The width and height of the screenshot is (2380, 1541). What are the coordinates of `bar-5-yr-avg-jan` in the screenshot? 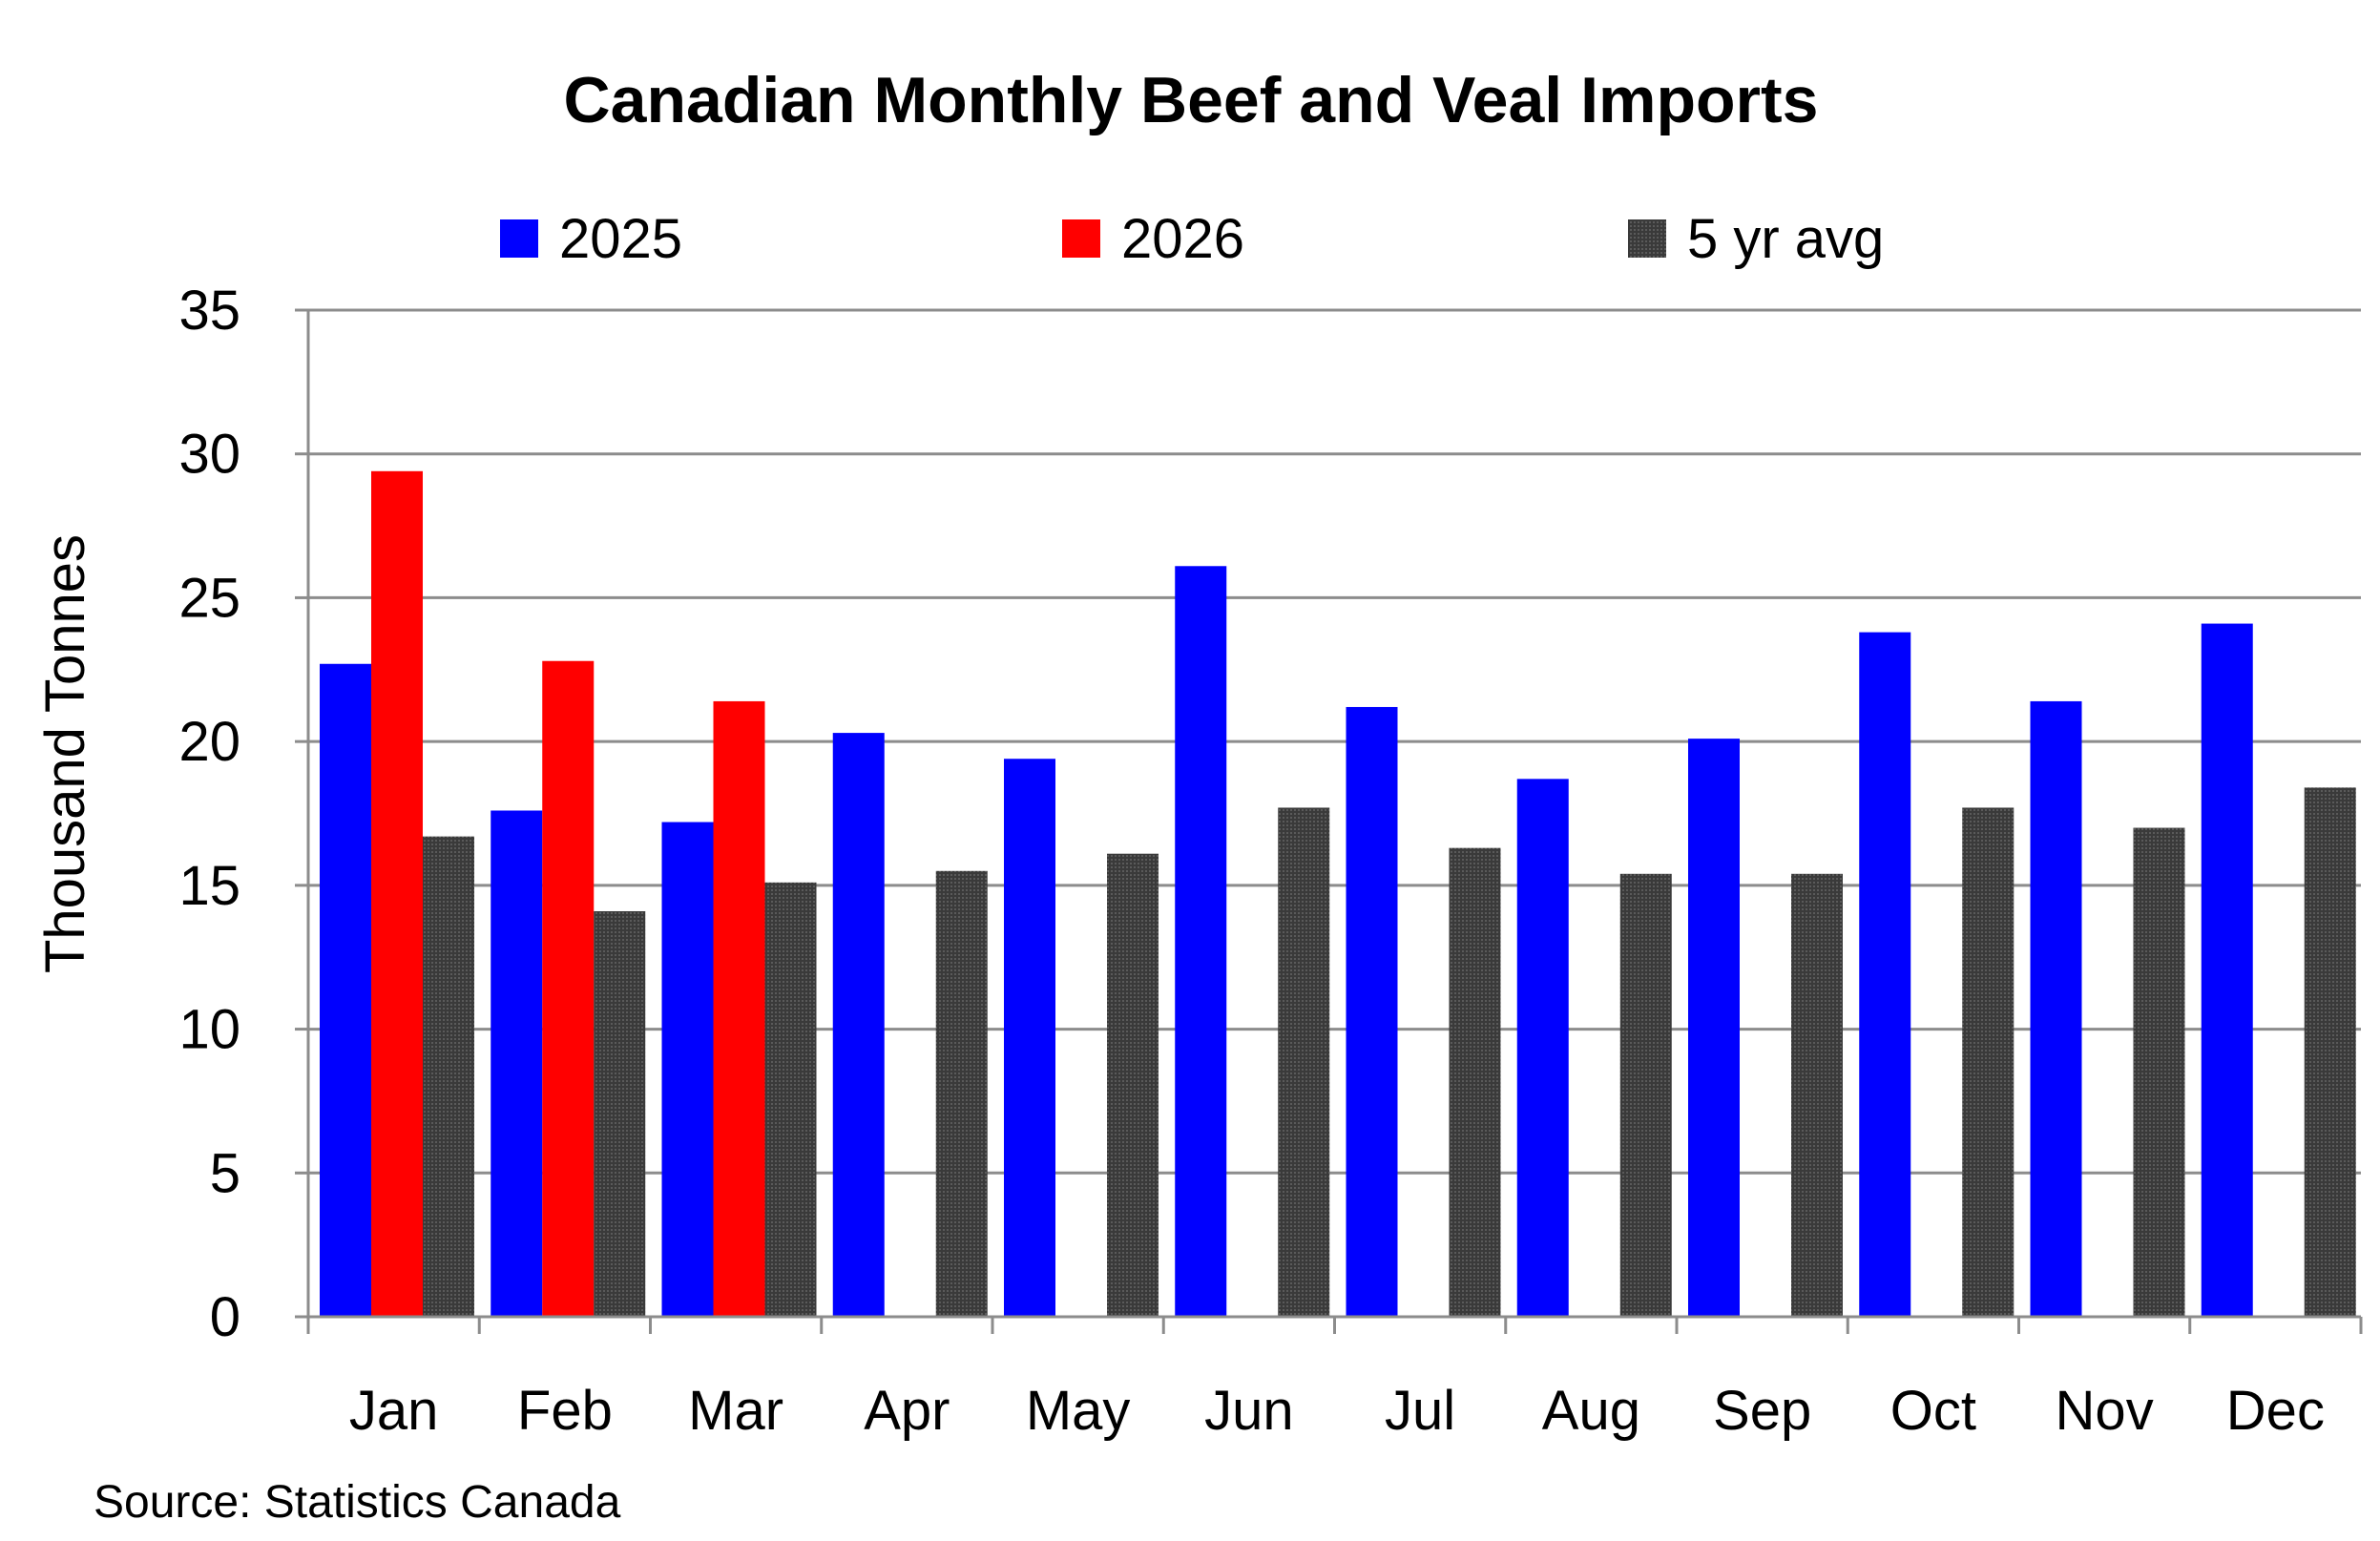 It's located at (449, 1077).